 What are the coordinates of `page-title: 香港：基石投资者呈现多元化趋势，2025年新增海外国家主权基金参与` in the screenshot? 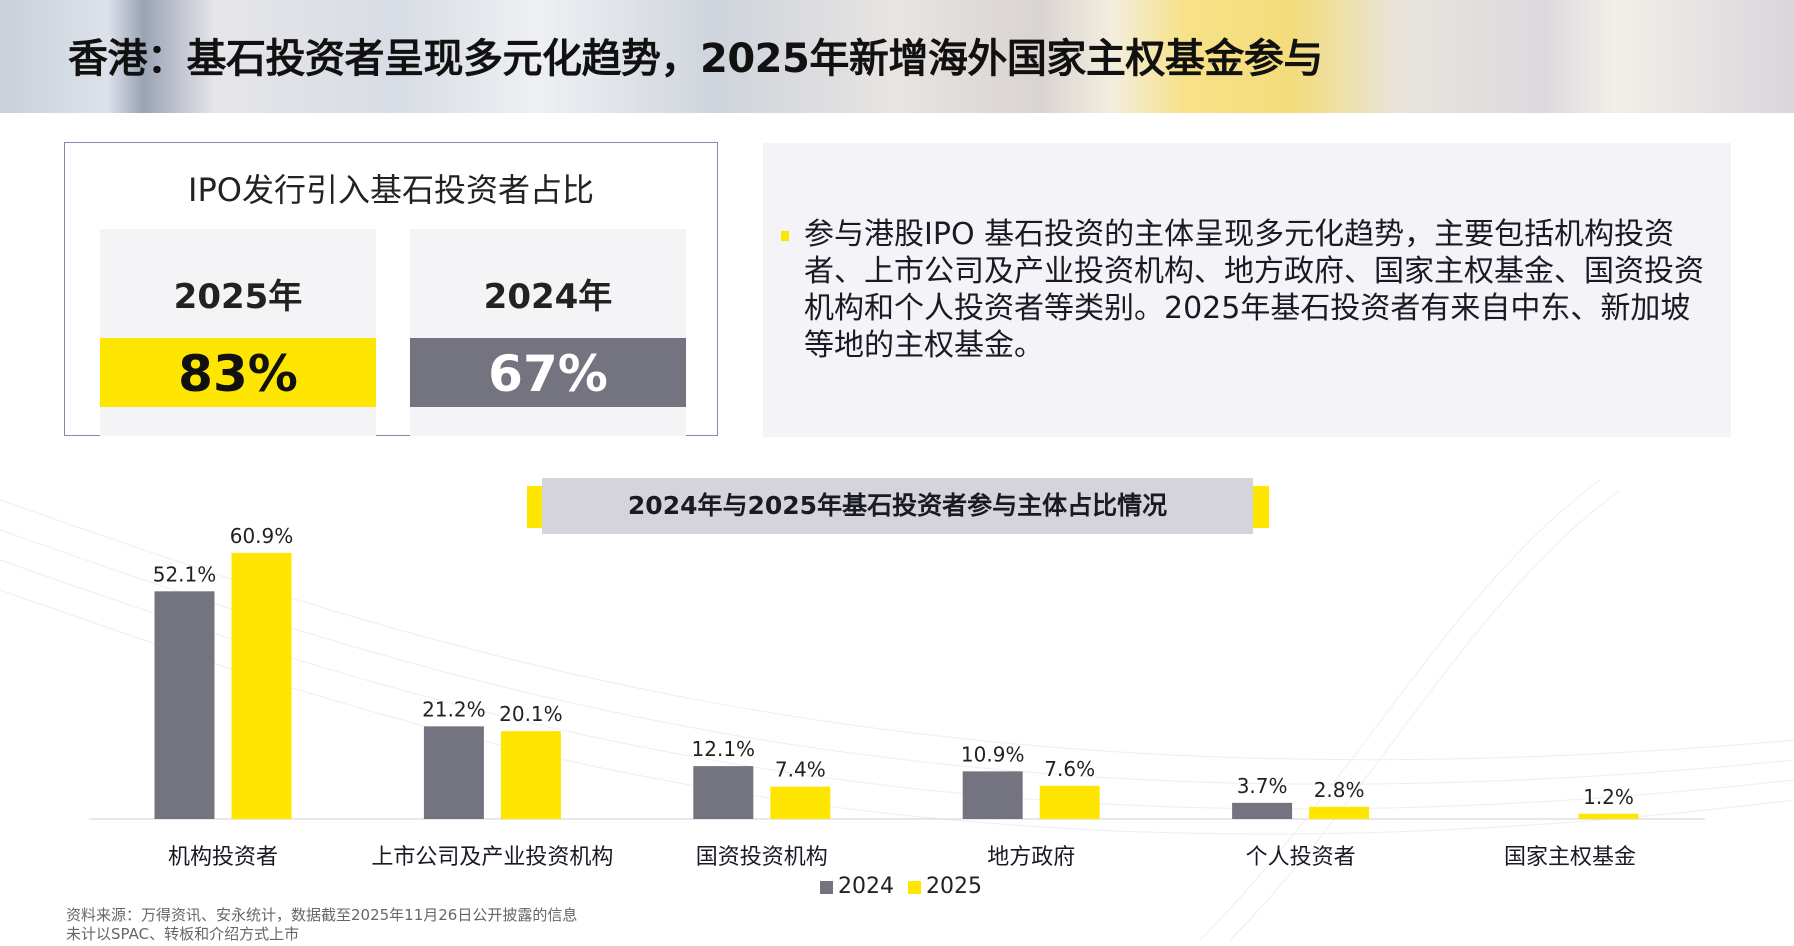 It's located at (695, 59).